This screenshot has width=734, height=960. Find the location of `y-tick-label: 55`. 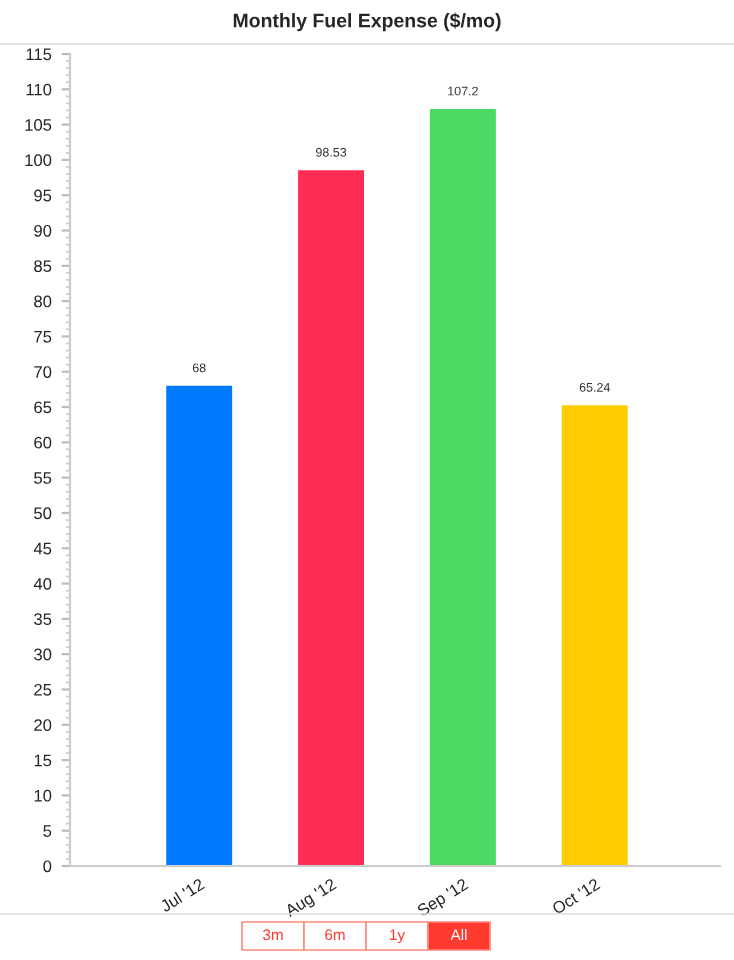

y-tick-label: 55 is located at coordinates (43, 478).